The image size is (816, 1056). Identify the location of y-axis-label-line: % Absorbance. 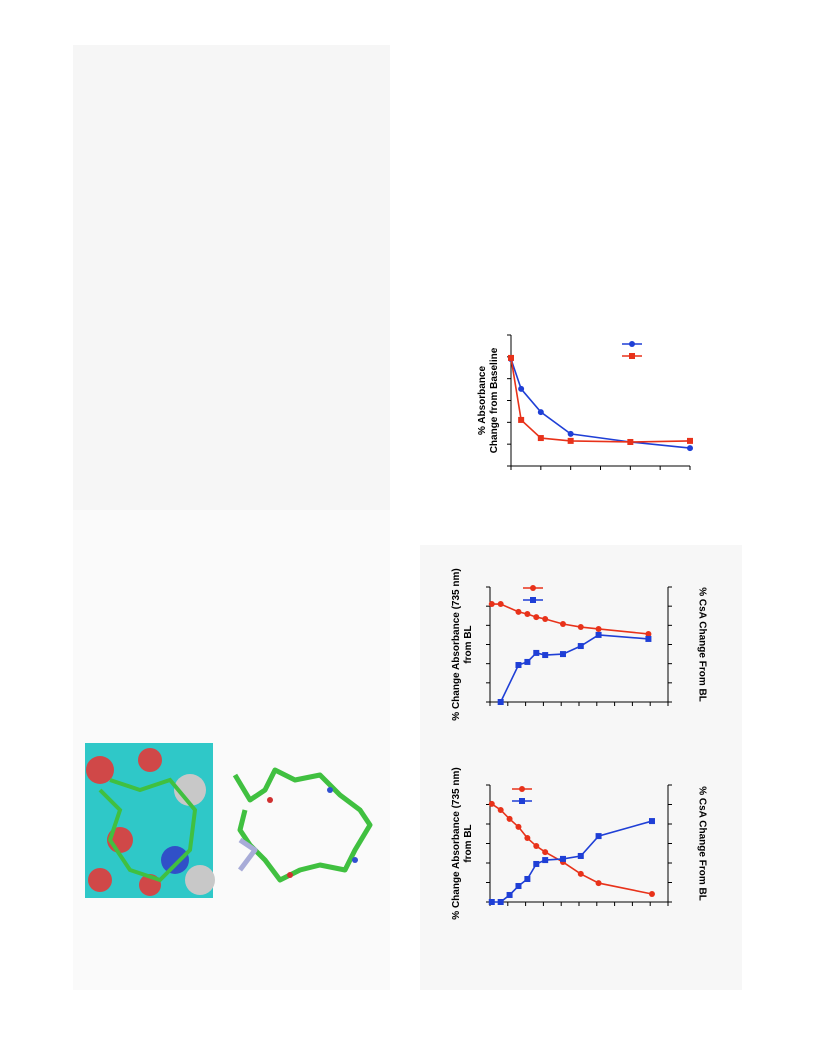
(482, 401).